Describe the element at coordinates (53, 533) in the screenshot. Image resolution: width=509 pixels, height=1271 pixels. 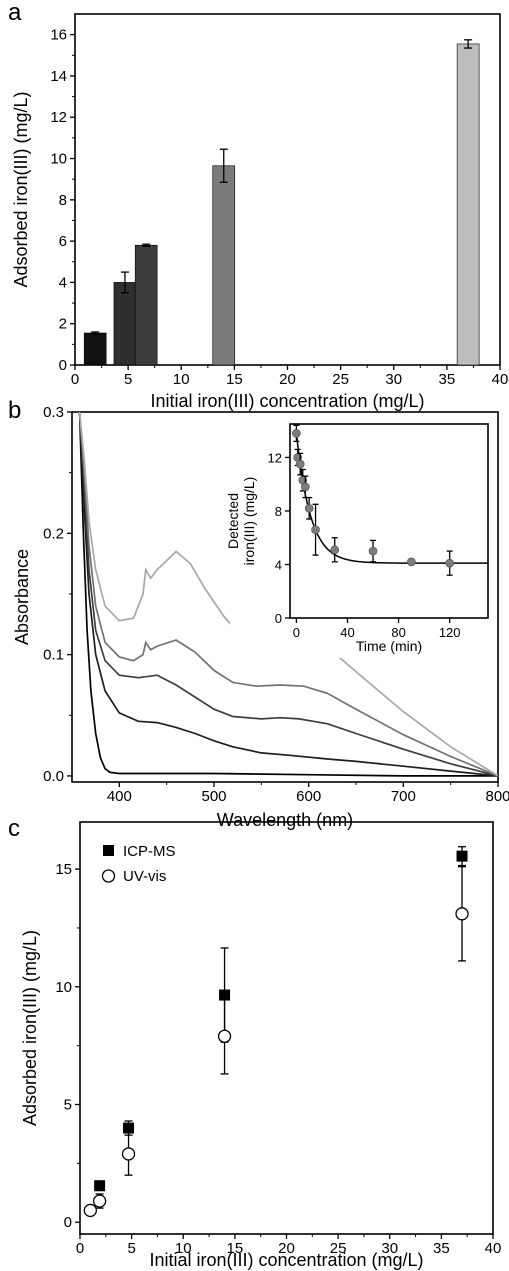
I see `y-tick-label: 0.2` at that location.